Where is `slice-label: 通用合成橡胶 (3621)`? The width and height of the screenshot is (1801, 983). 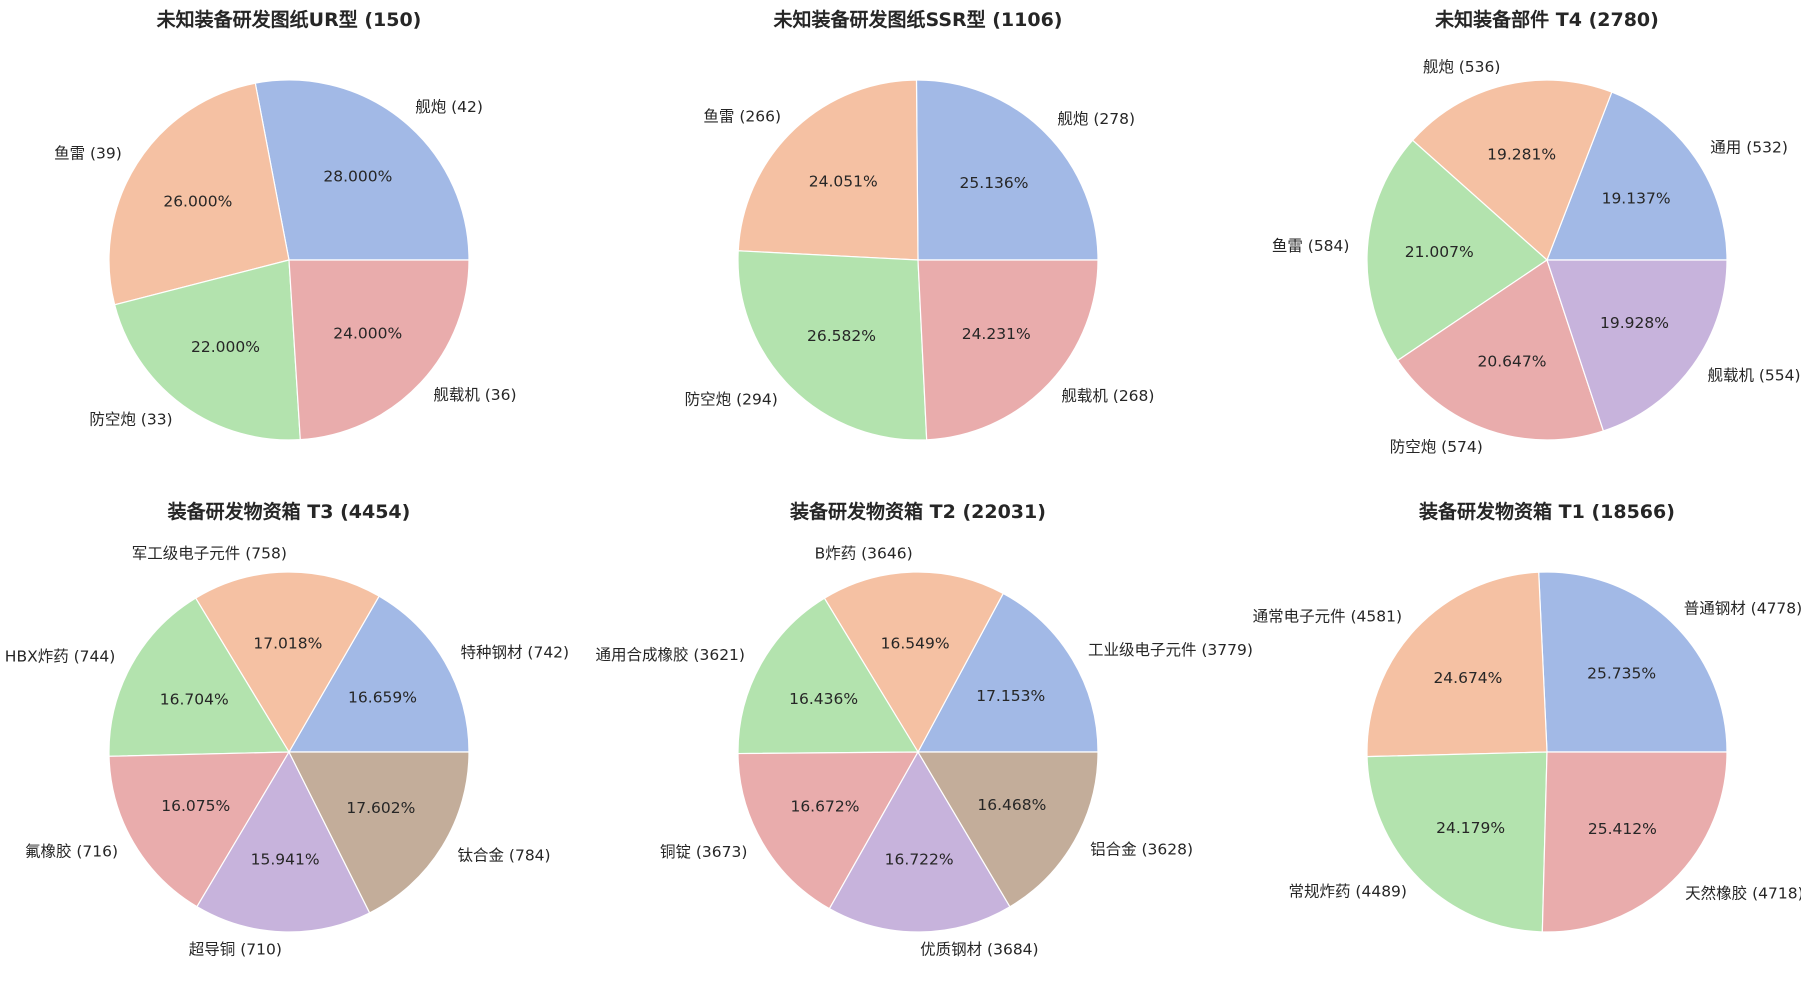
slice-label: 通用合成橡胶 (3621) is located at coordinates (670, 655).